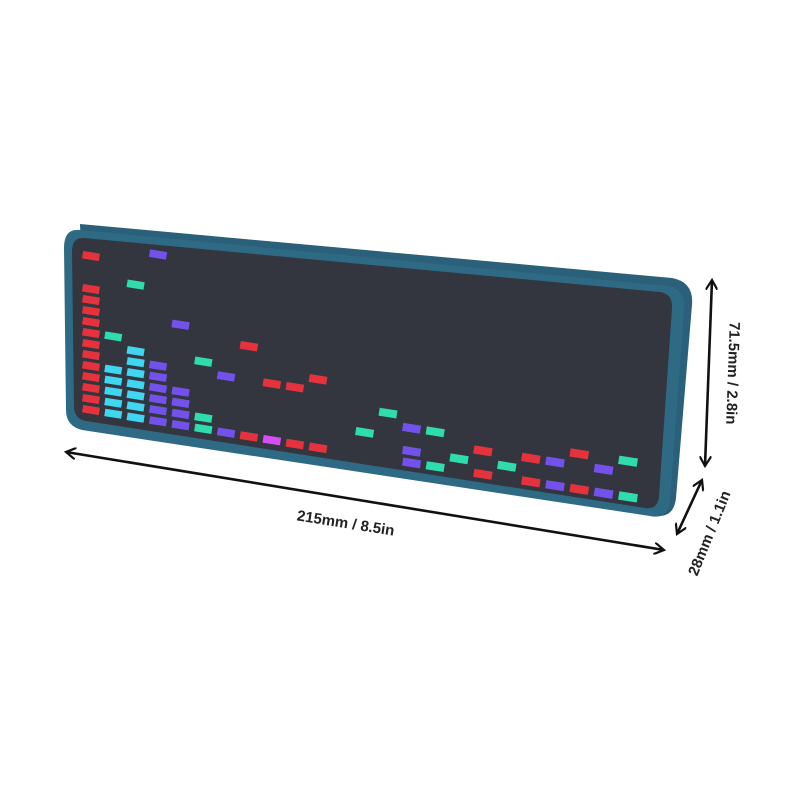  Describe the element at coordinates (689, 507) in the screenshot. I see `depth-arrow` at that location.